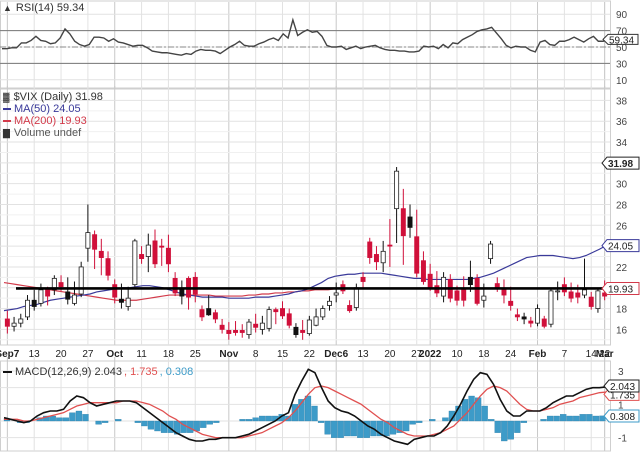 This screenshot has height=453, width=640. I want to click on svg-text: 1.735, so click(622, 395).